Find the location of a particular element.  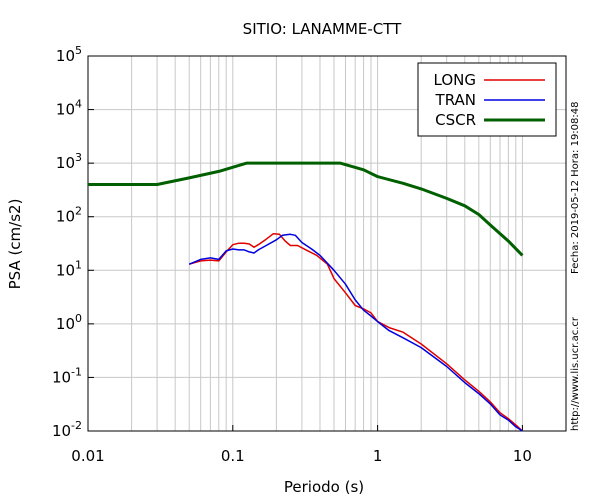

legend: LONG TRAN CSCR is located at coordinates (487, 99).